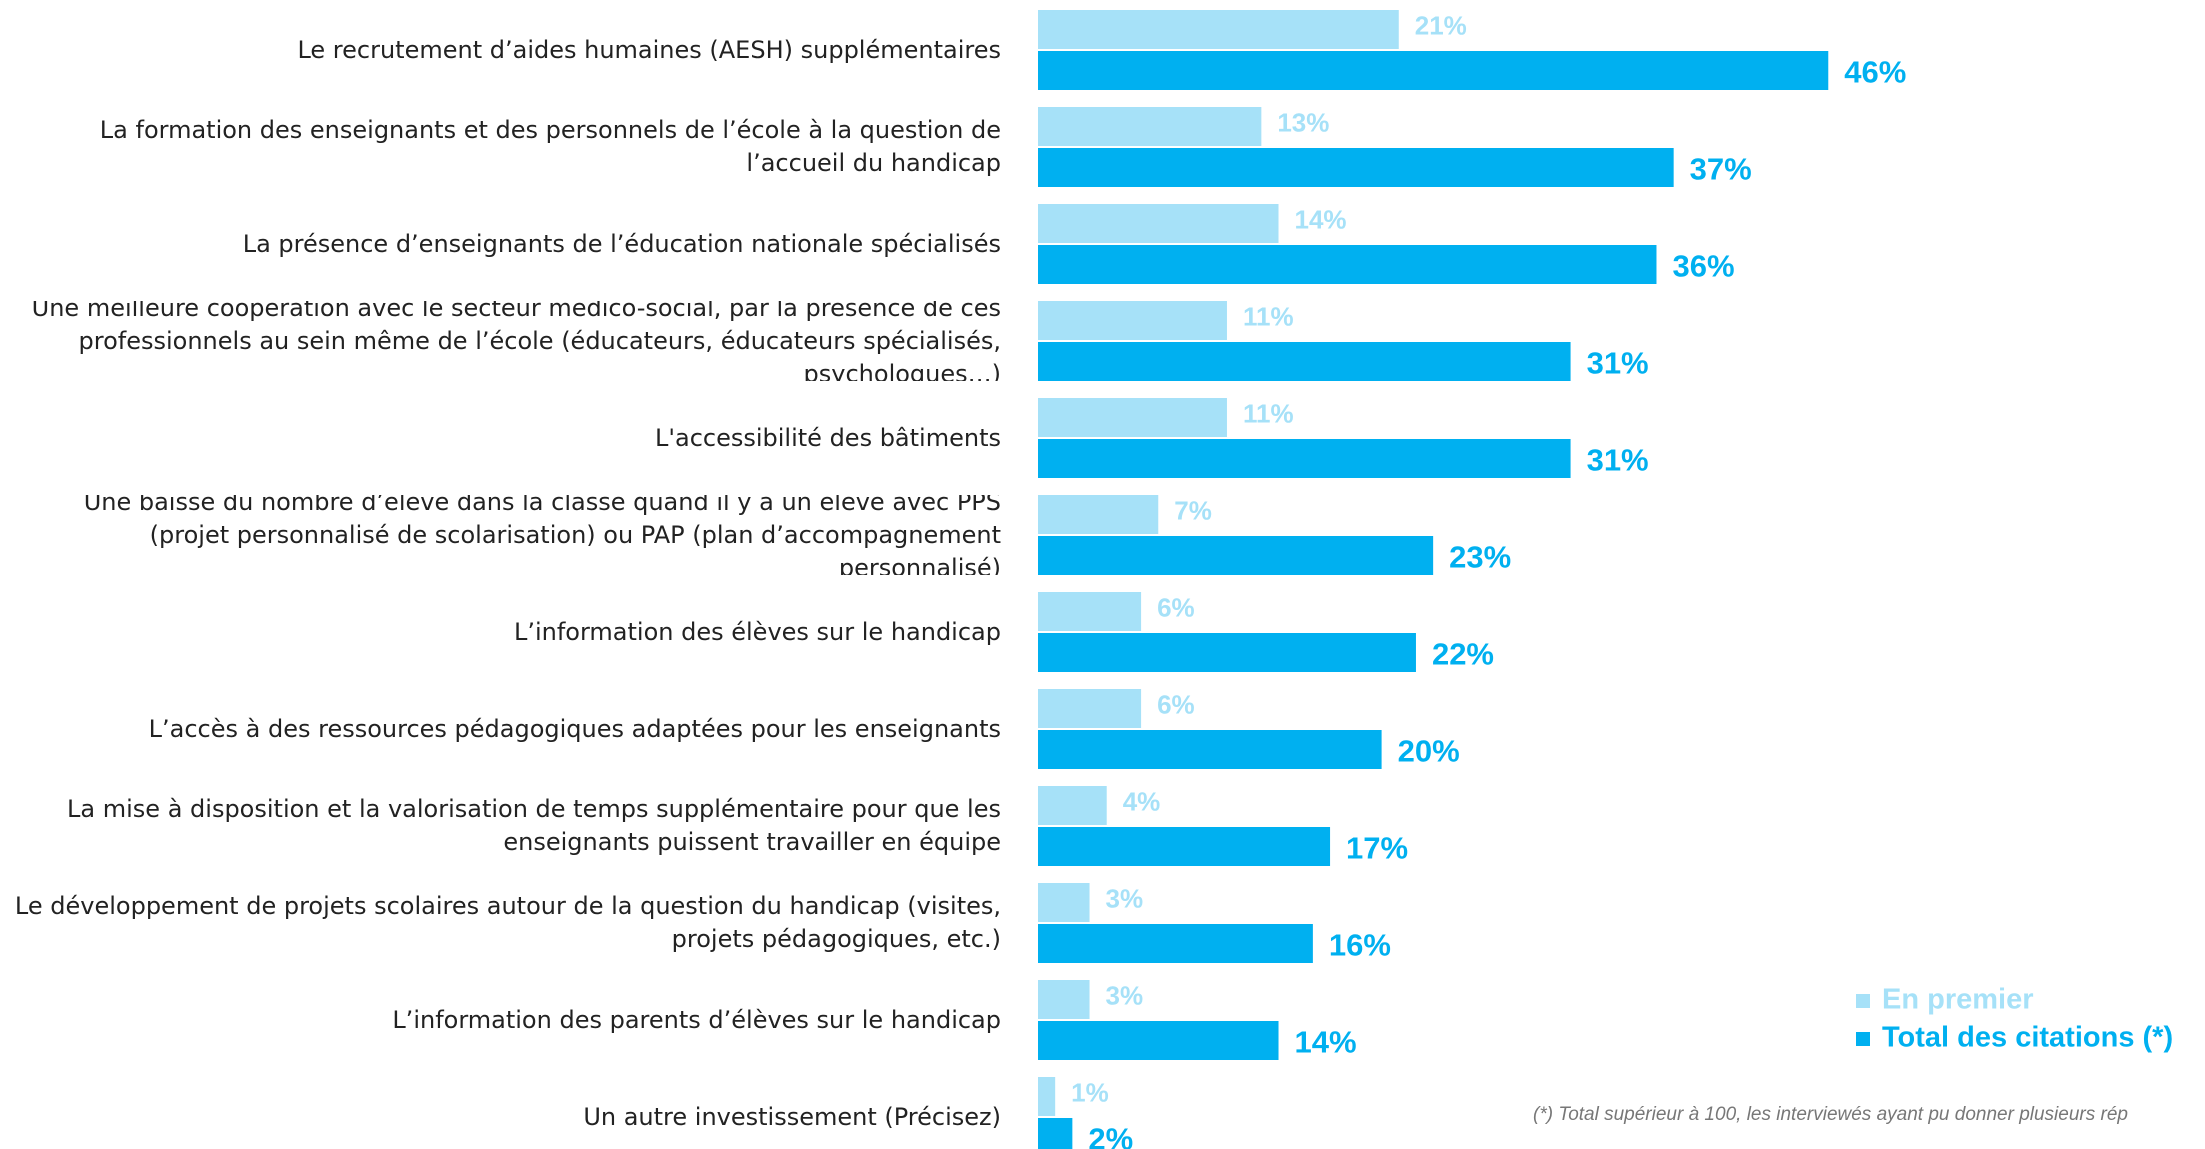  Describe the element at coordinates (2027, 1038) in the screenshot. I see `legend-label: Total des citations (*)` at that location.